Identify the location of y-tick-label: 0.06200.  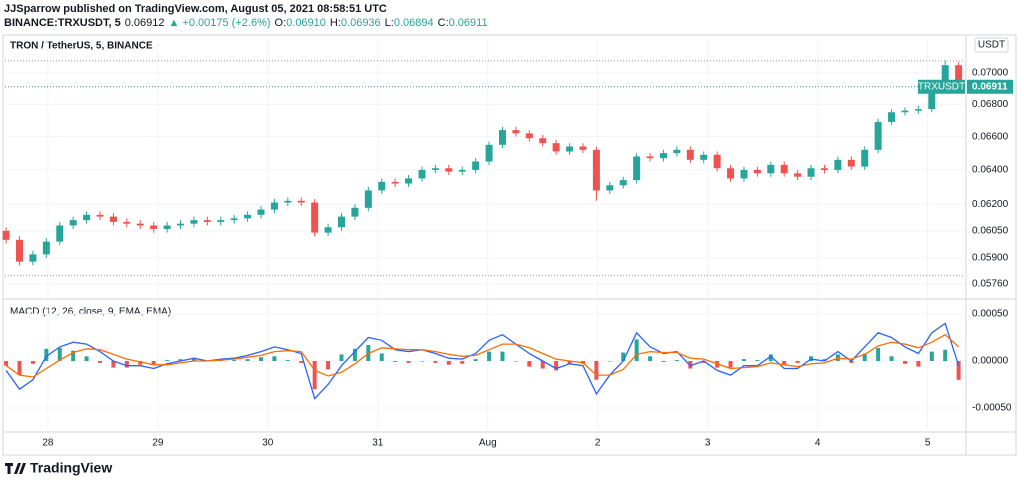
(990, 204).